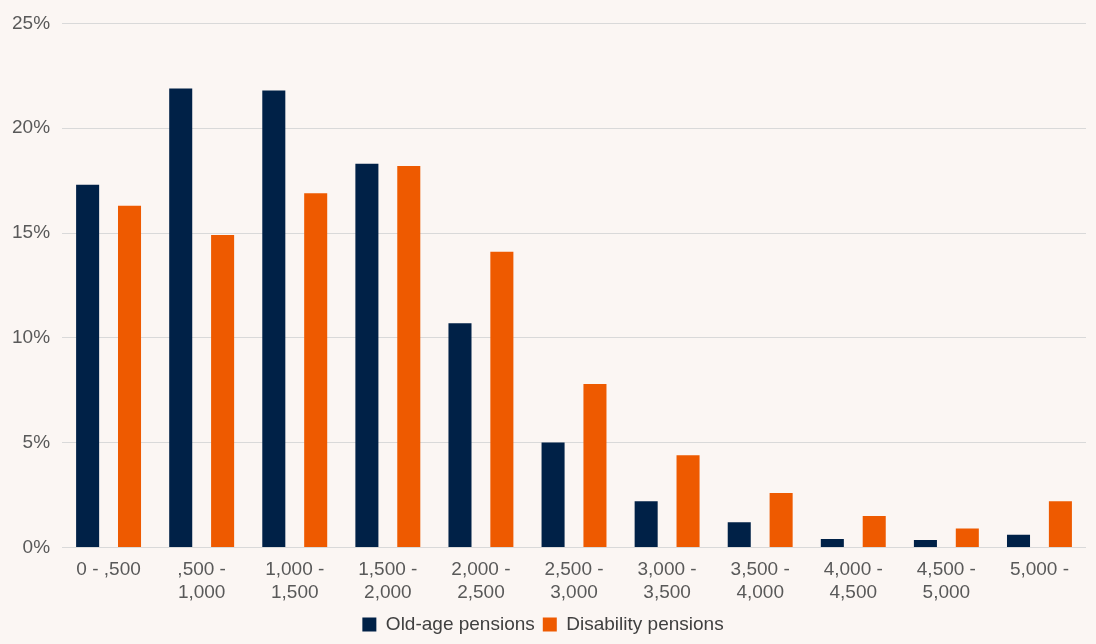 The image size is (1096, 644). Describe the element at coordinates (460, 623) in the screenshot. I see `legend-label: Old-age pensions` at that location.